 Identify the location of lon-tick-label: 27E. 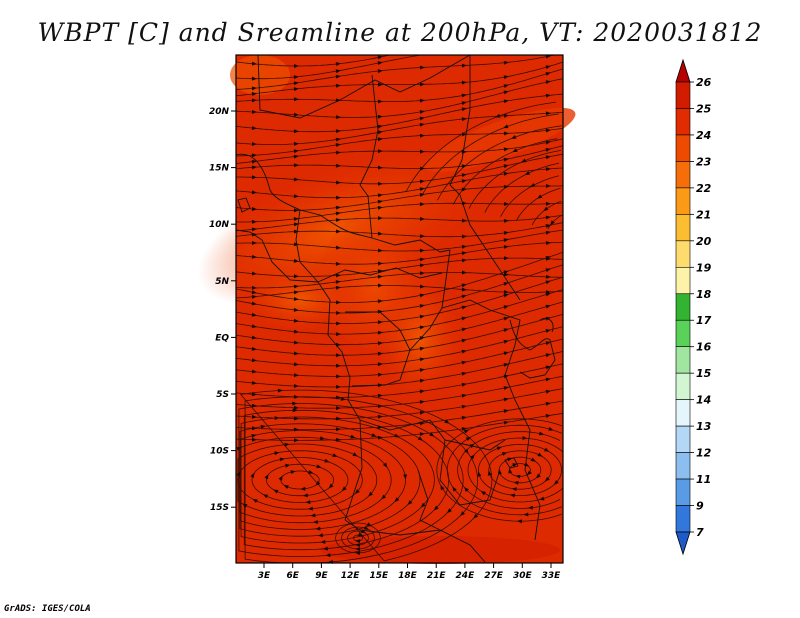
(494, 576).